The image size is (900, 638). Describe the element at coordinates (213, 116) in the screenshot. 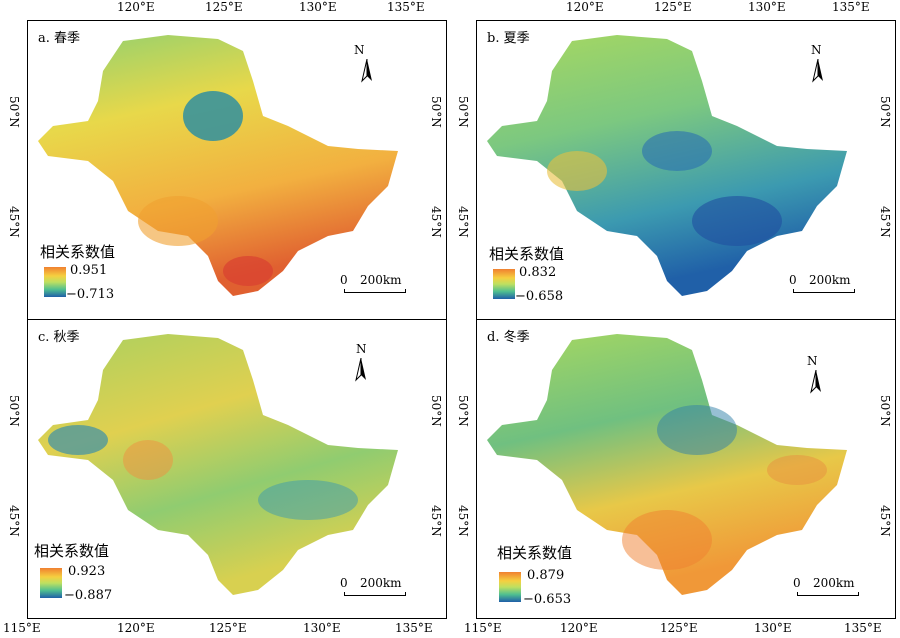

I see `blue-patch-a` at that location.